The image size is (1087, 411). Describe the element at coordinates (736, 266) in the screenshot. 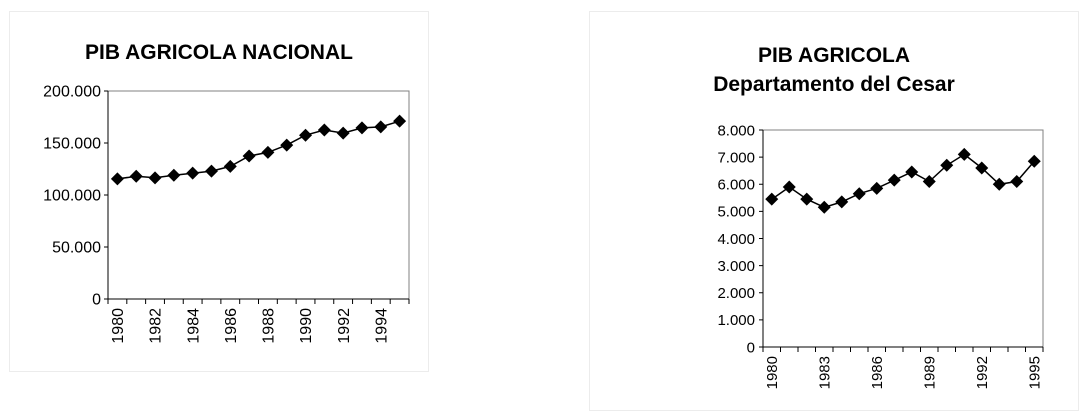

I see `y-tick-label: 3.000` at that location.